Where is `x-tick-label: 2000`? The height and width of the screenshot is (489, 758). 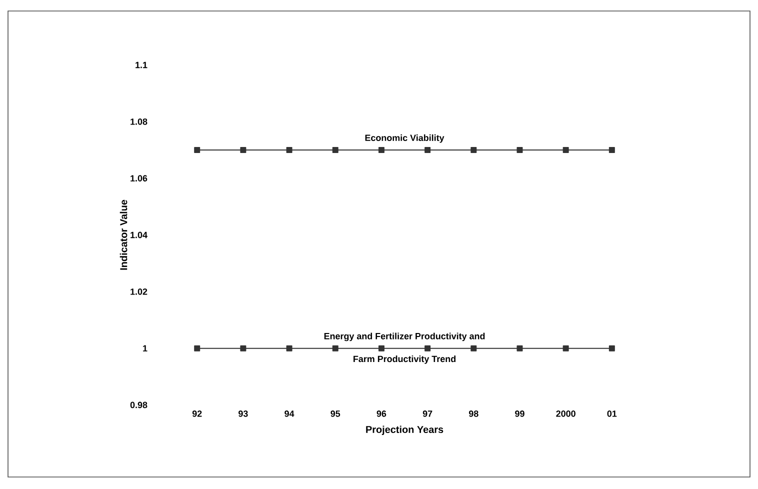
x-tick-label: 2000 is located at coordinates (566, 413).